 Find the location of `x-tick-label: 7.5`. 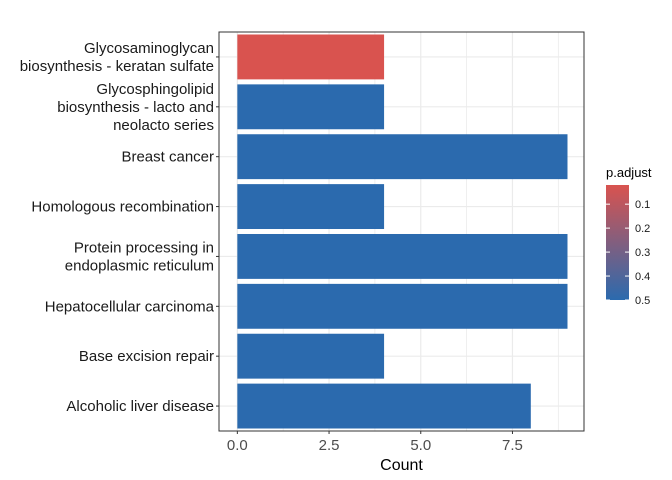

x-tick-label: 7.5 is located at coordinates (512, 445).